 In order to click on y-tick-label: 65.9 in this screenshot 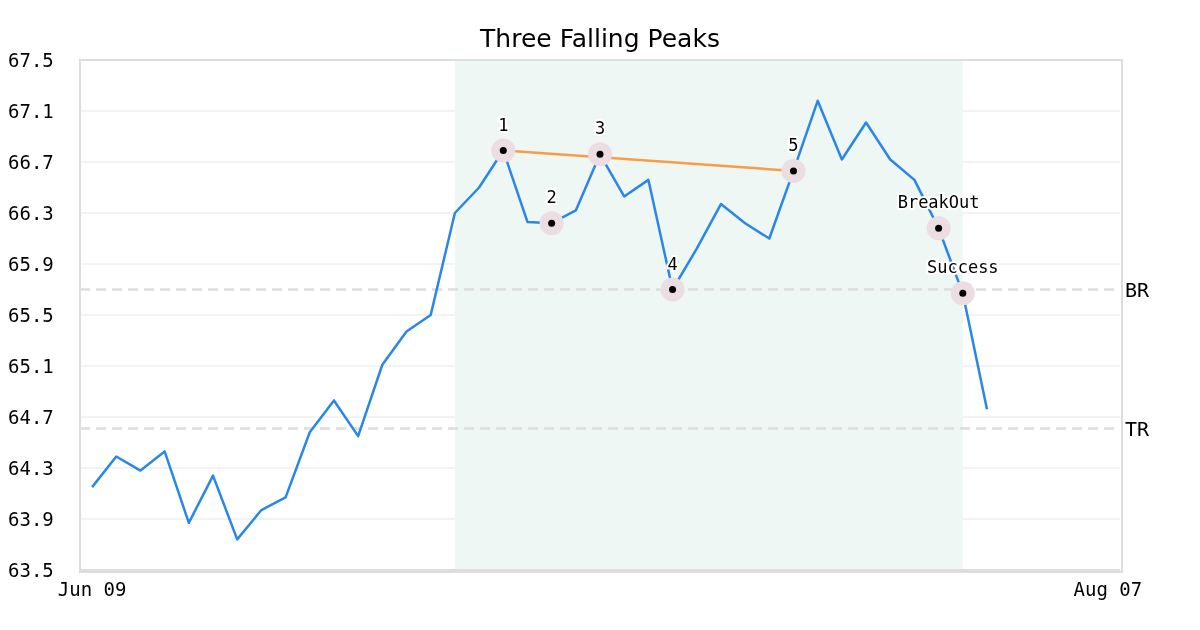, I will do `click(31, 263)`.